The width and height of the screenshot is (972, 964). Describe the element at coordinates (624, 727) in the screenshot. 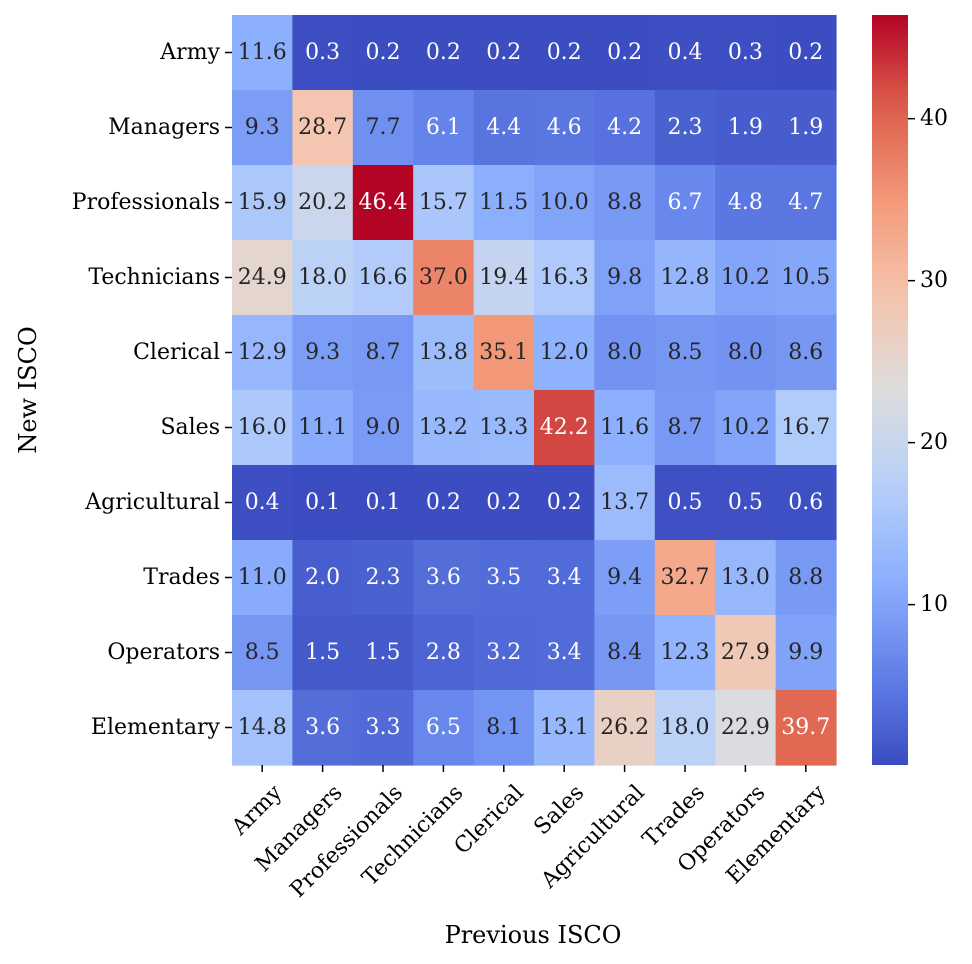

I see `heatmap-cell-value: 26.2` at that location.